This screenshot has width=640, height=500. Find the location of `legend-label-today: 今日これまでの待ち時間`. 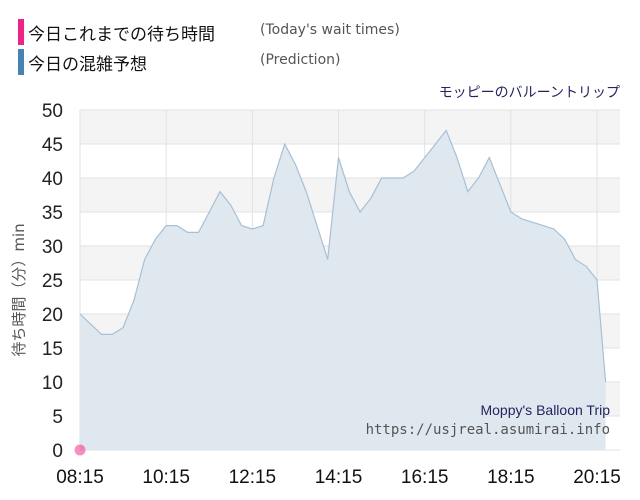

legend-label-today: 今日これまでの待ち時間 is located at coordinates (121, 35).